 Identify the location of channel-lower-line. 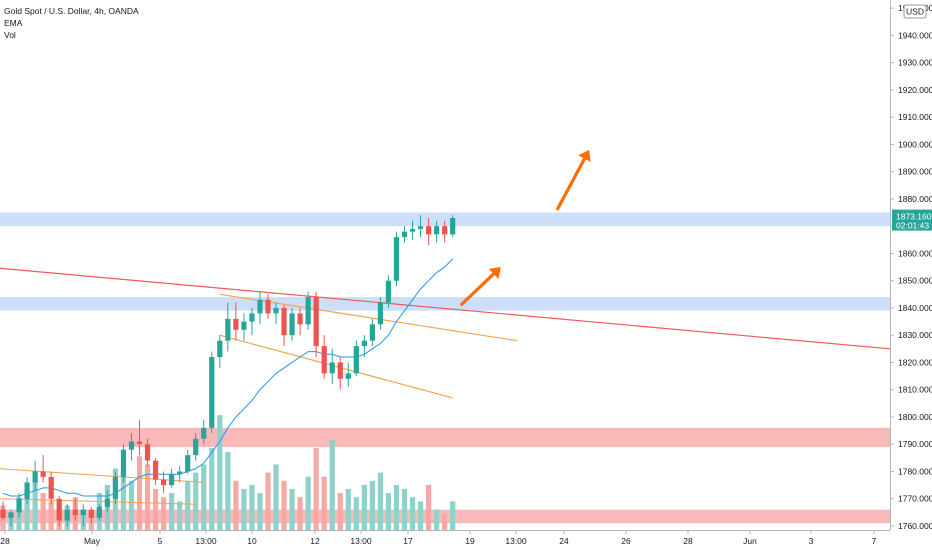
(336, 366).